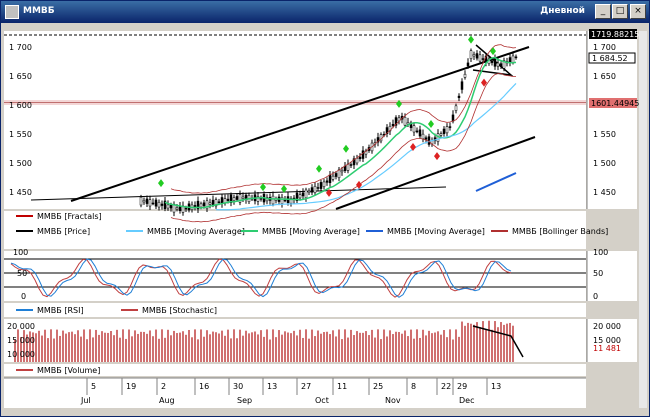  What do you see at coordinates (244, 400) in the screenshot?
I see `month-label: Sep` at bounding box center [244, 400].